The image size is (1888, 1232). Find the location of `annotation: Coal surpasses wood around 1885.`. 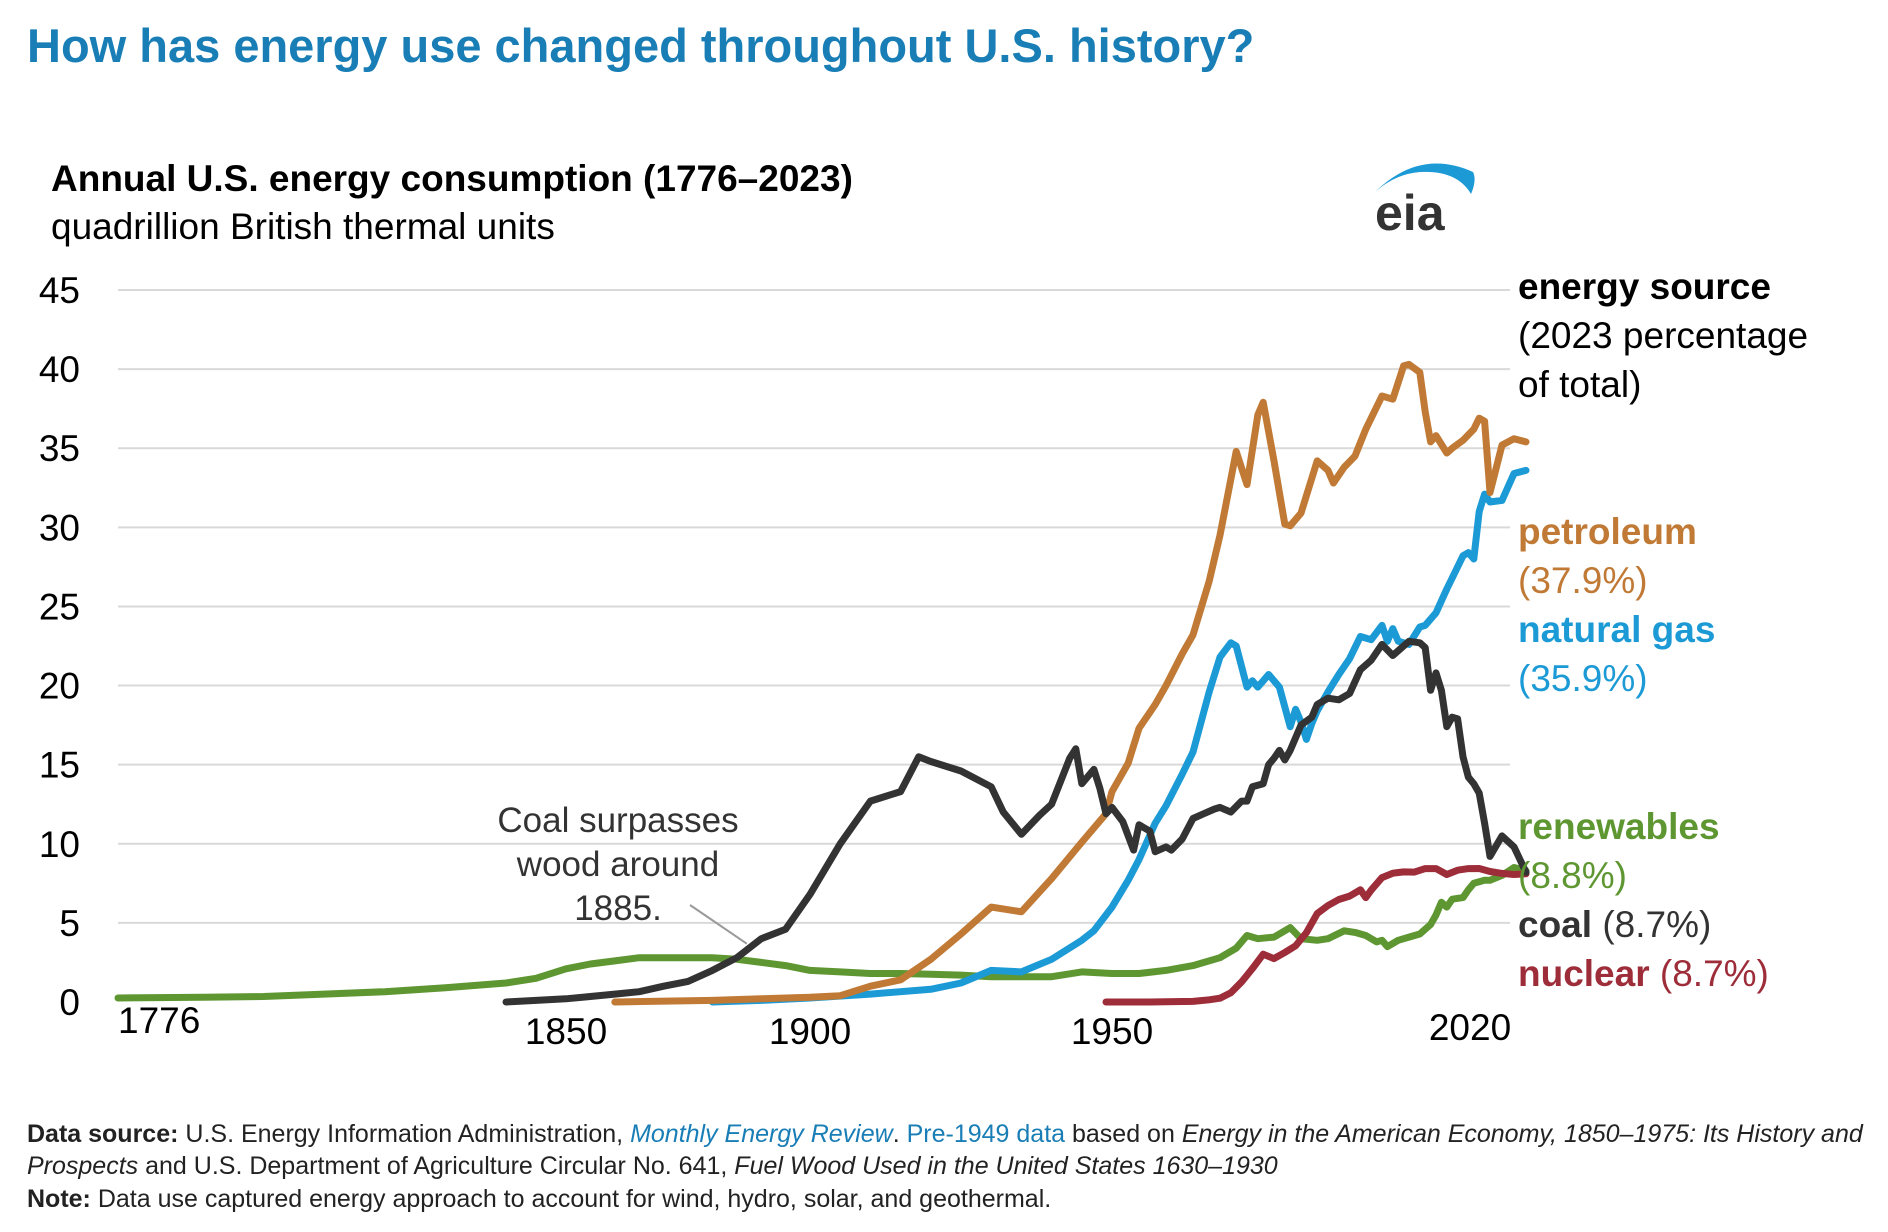

annotation: Coal surpasses wood around 1885. is located at coordinates (622, 873).